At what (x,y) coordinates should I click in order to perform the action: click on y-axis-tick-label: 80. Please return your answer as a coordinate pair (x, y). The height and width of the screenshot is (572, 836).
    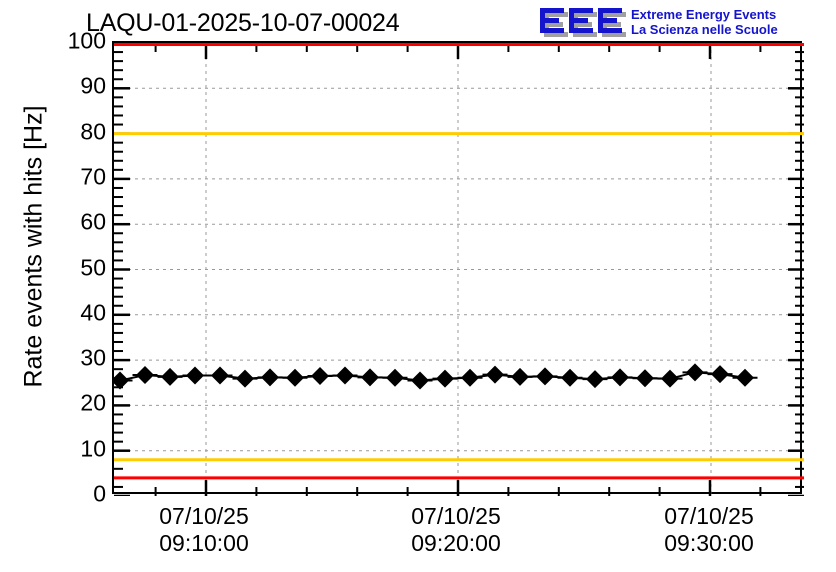
    Looking at the image, I should click on (93, 131).